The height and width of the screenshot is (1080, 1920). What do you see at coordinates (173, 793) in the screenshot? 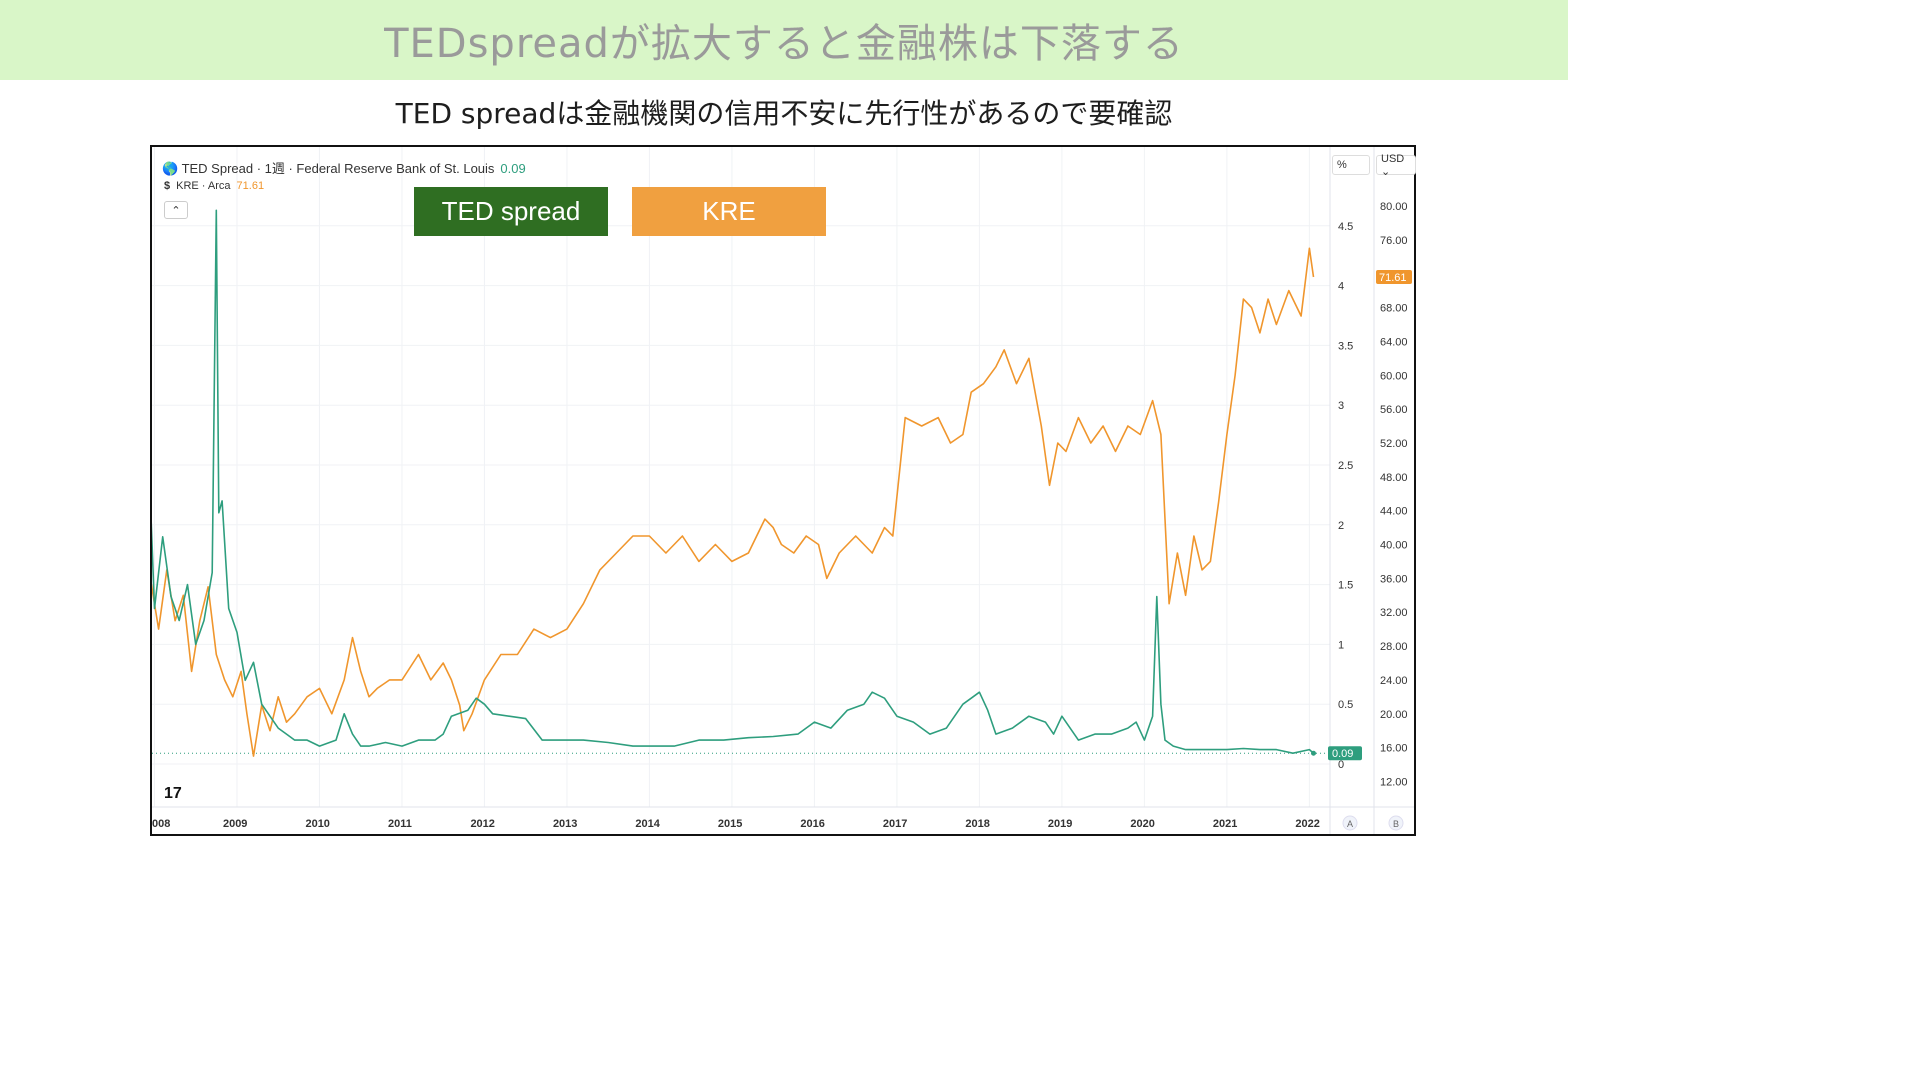
I see `tradingview-logo: 17` at bounding box center [173, 793].